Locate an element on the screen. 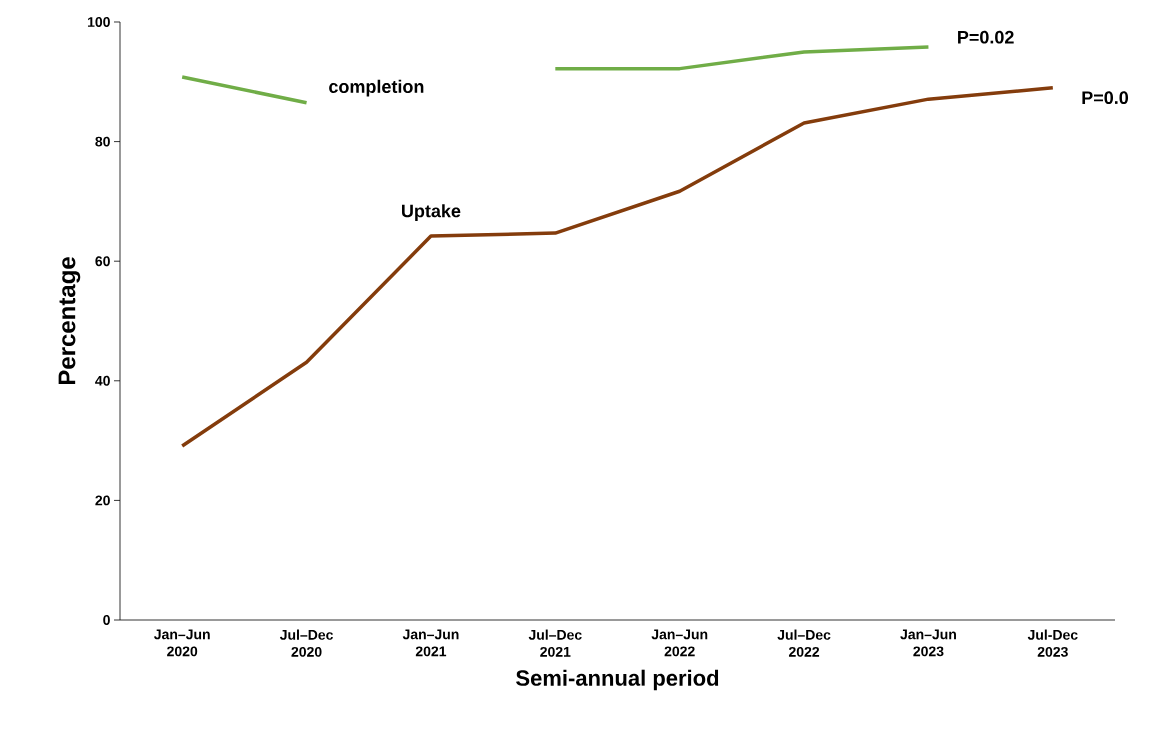 This screenshot has width=1154, height=745. series-label: completion is located at coordinates (376, 88).